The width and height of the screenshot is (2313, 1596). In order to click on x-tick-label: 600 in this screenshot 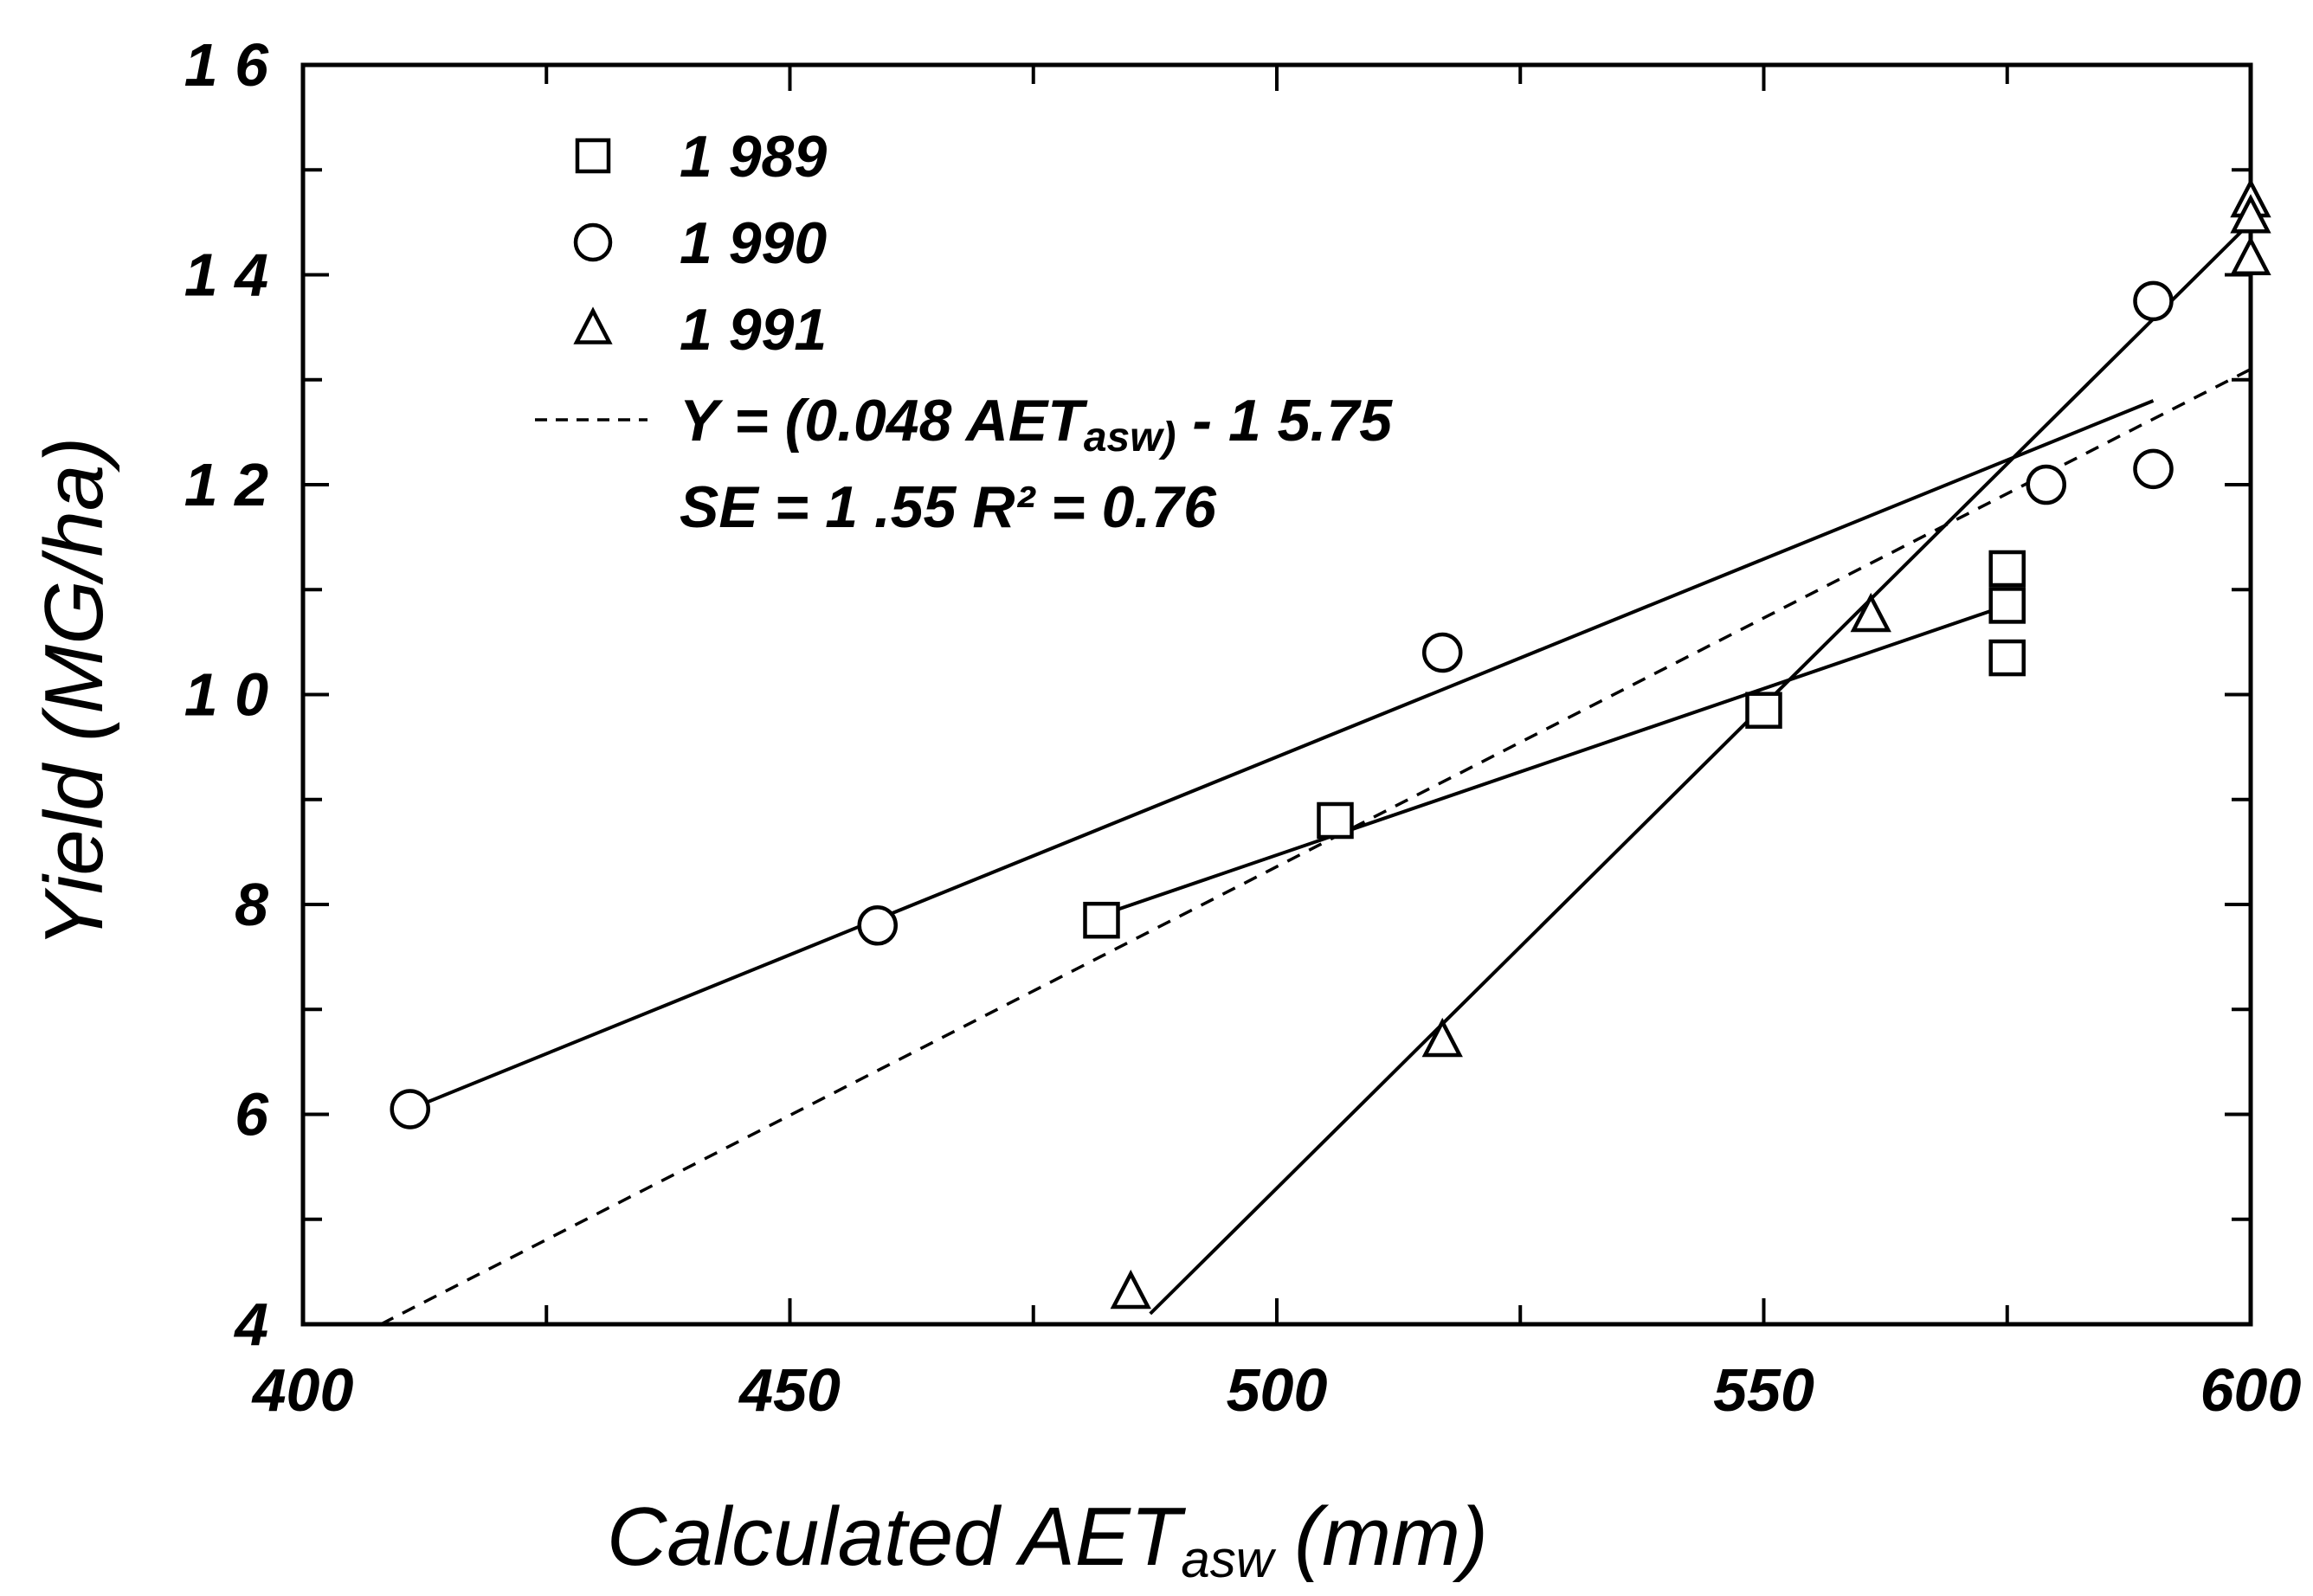, I will do `click(2251, 1390)`.